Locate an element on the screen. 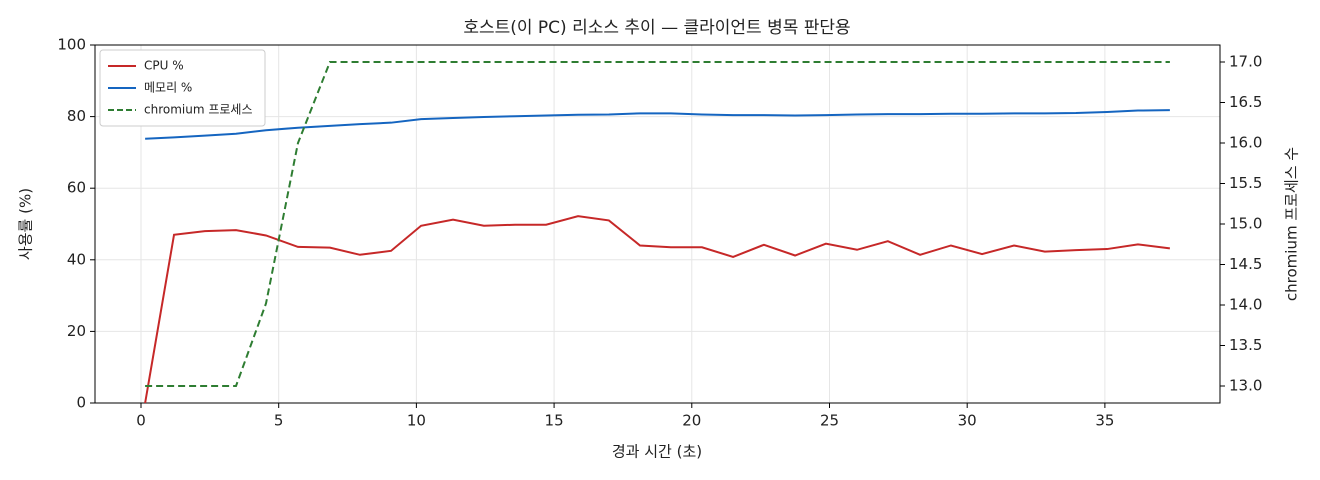  legend-box is located at coordinates (182, 88).